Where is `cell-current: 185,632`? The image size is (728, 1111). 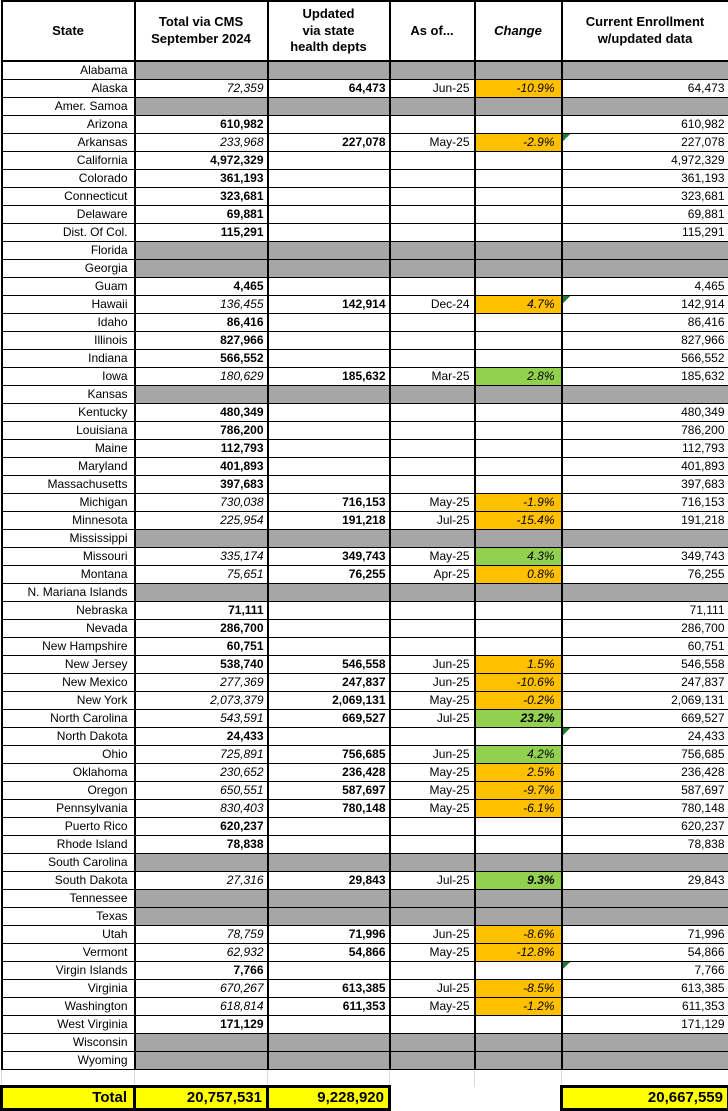 cell-current: 185,632 is located at coordinates (644, 376).